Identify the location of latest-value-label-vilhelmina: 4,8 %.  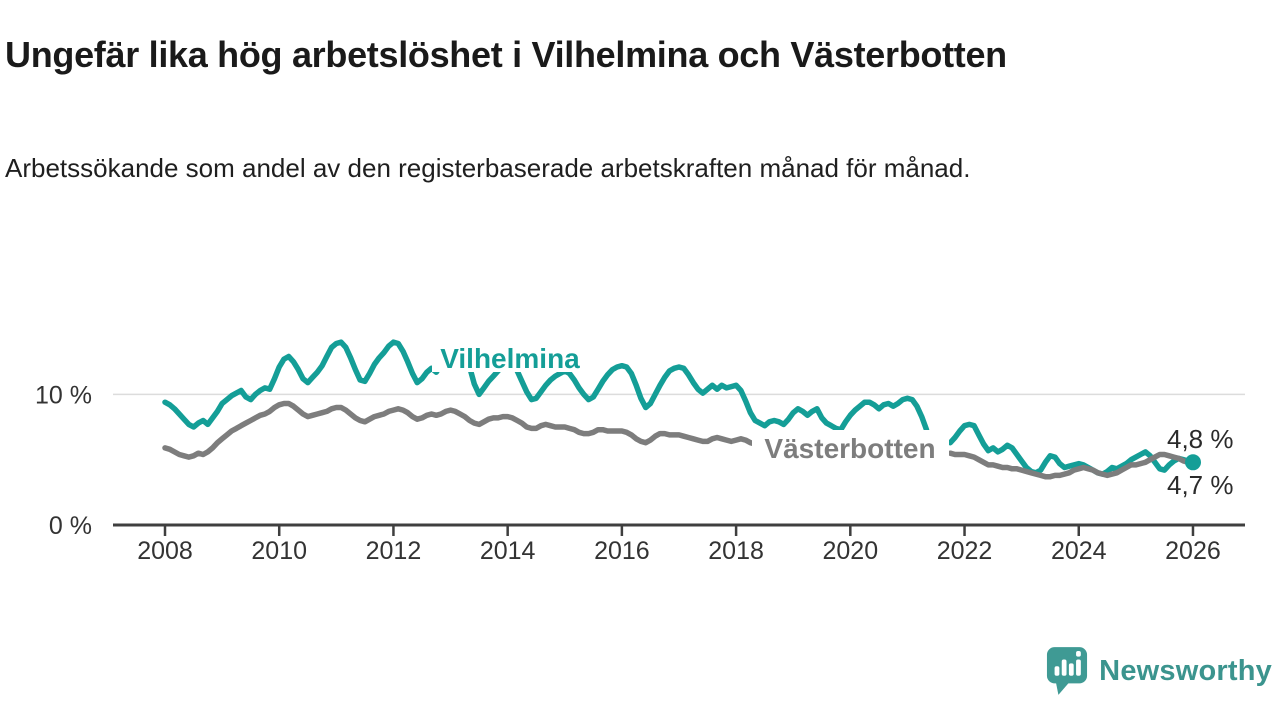
(1200, 439).